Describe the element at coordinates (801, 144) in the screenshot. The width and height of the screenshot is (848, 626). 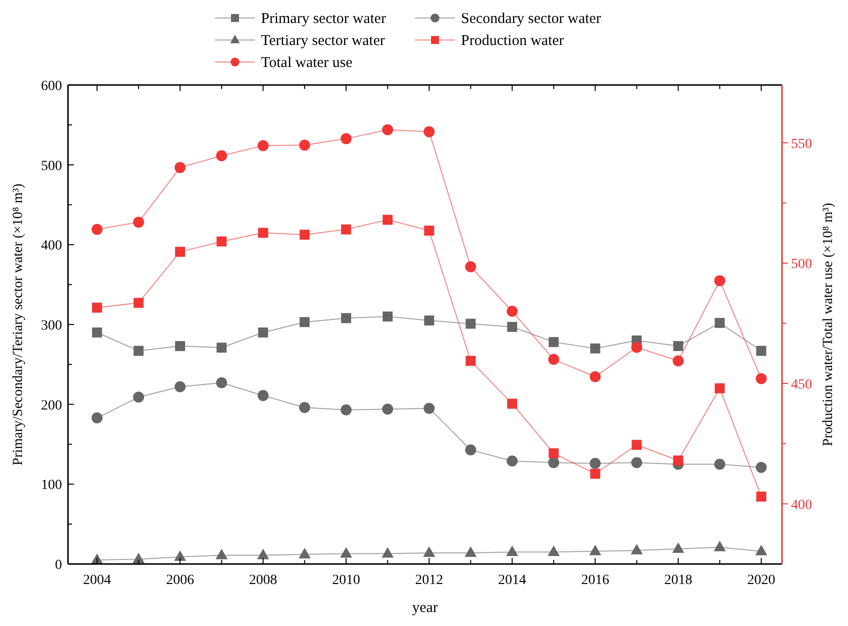
I see `y2-tick-label: 550` at that location.